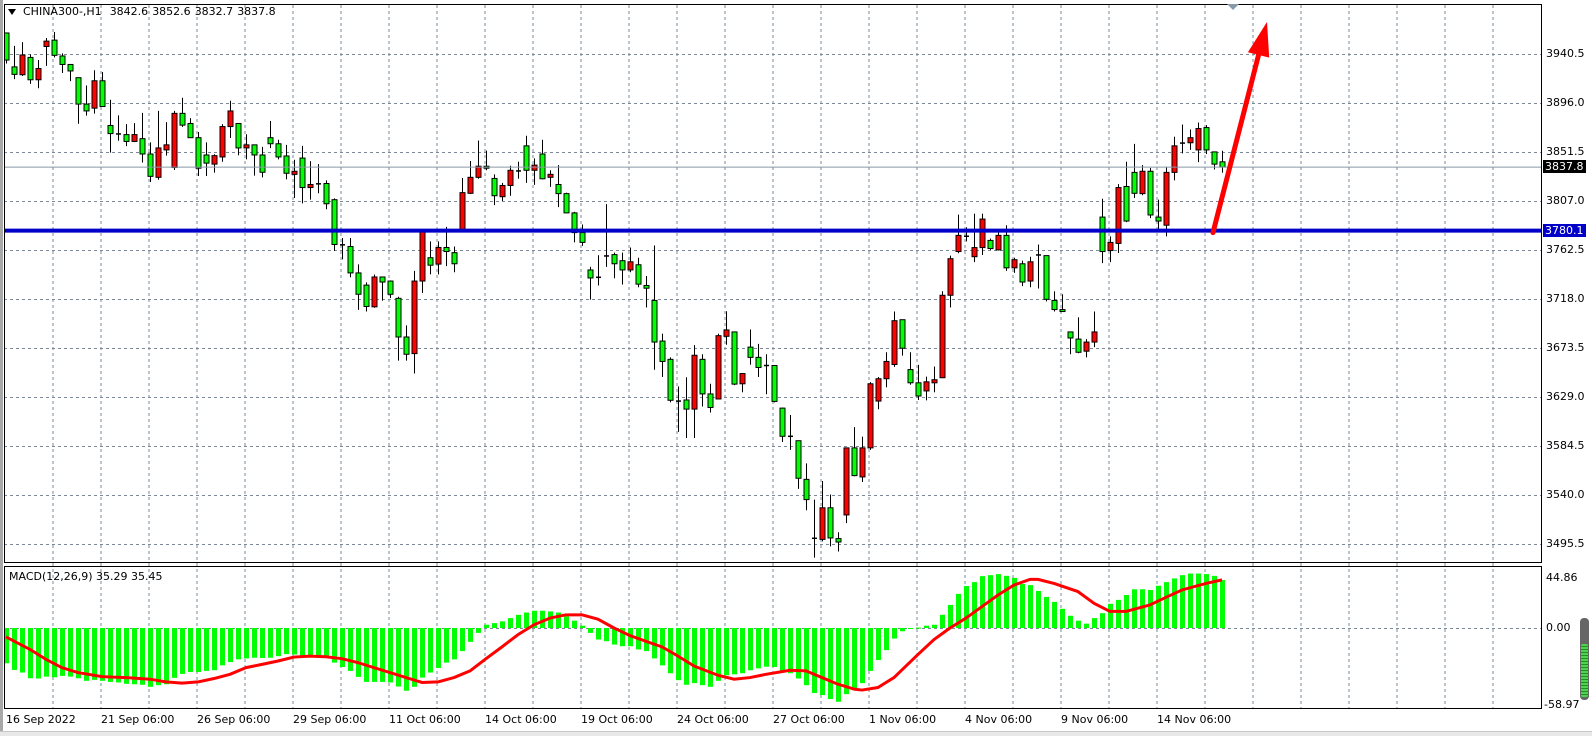 This screenshot has width=1592, height=736. I want to click on price-axis-label: 3718.0, so click(1565, 298).